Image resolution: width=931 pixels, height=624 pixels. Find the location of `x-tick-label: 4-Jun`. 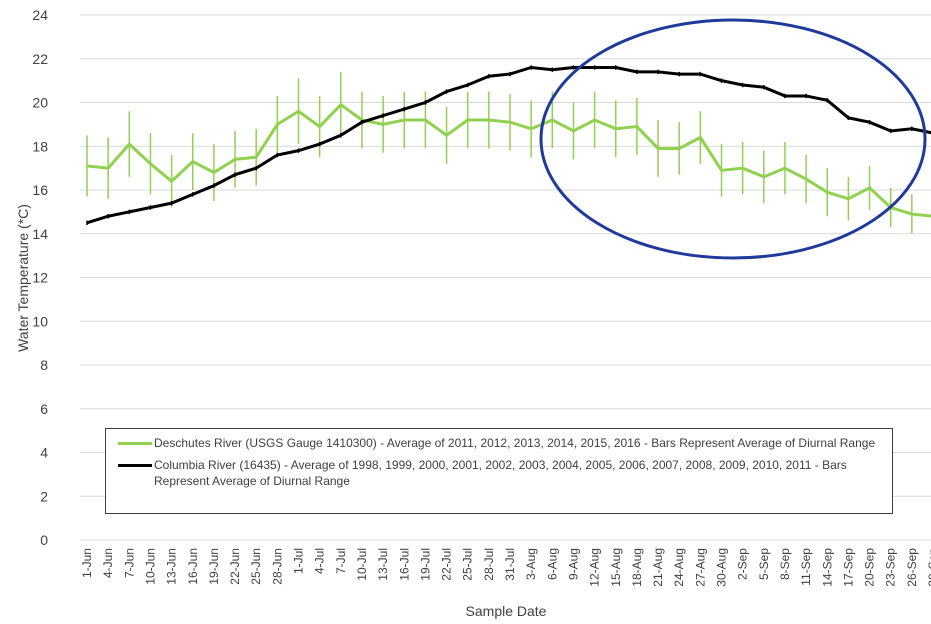

x-tick-label: 4-Jun is located at coordinates (108, 563).